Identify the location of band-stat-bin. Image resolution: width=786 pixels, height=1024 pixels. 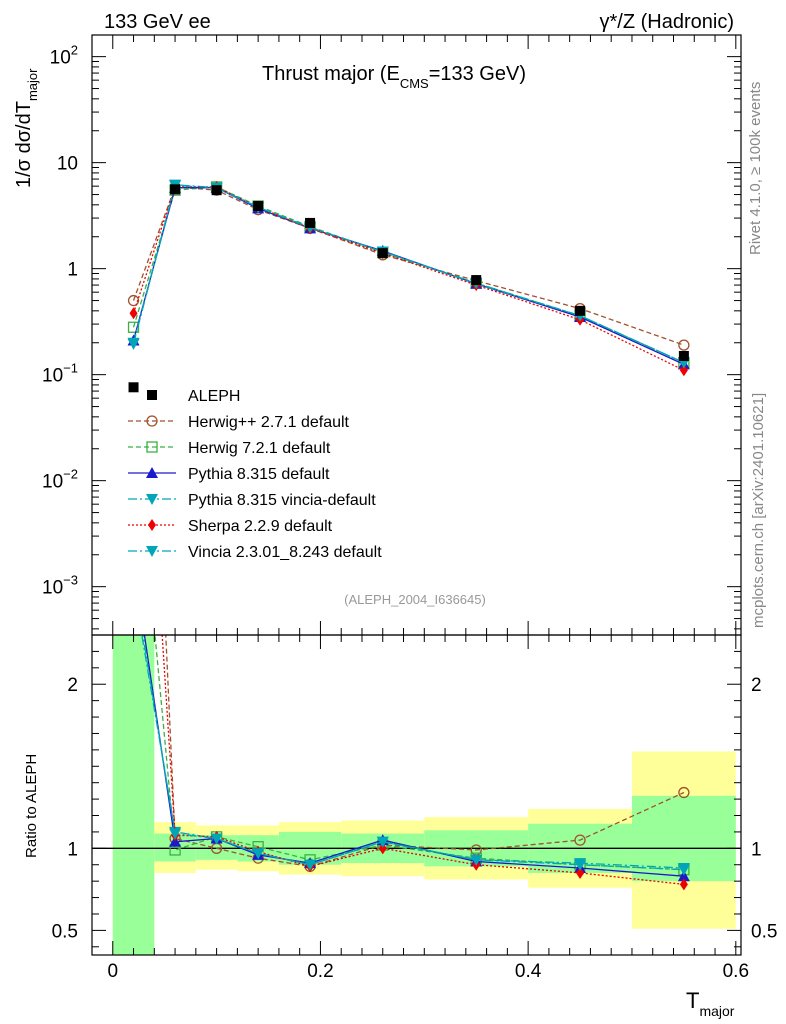
(133, 795).